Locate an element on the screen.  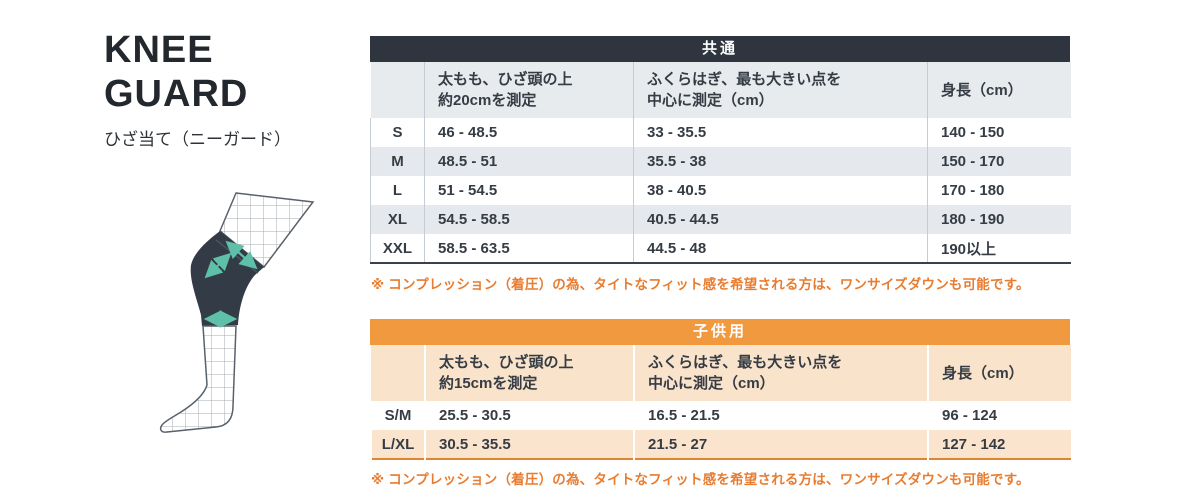
height-cell: 190以上 is located at coordinates (999, 248).